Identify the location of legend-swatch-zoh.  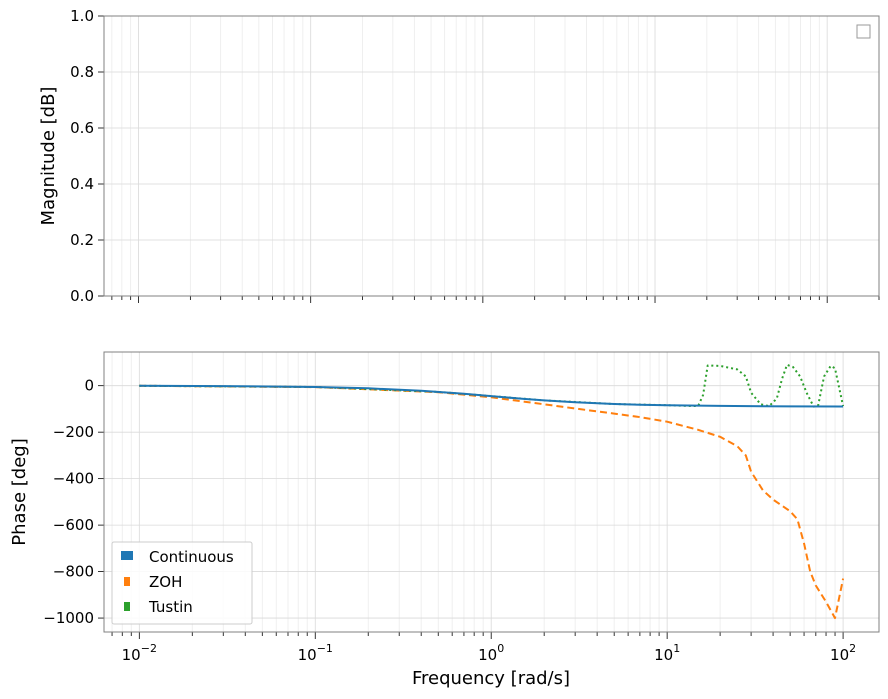
(127, 581).